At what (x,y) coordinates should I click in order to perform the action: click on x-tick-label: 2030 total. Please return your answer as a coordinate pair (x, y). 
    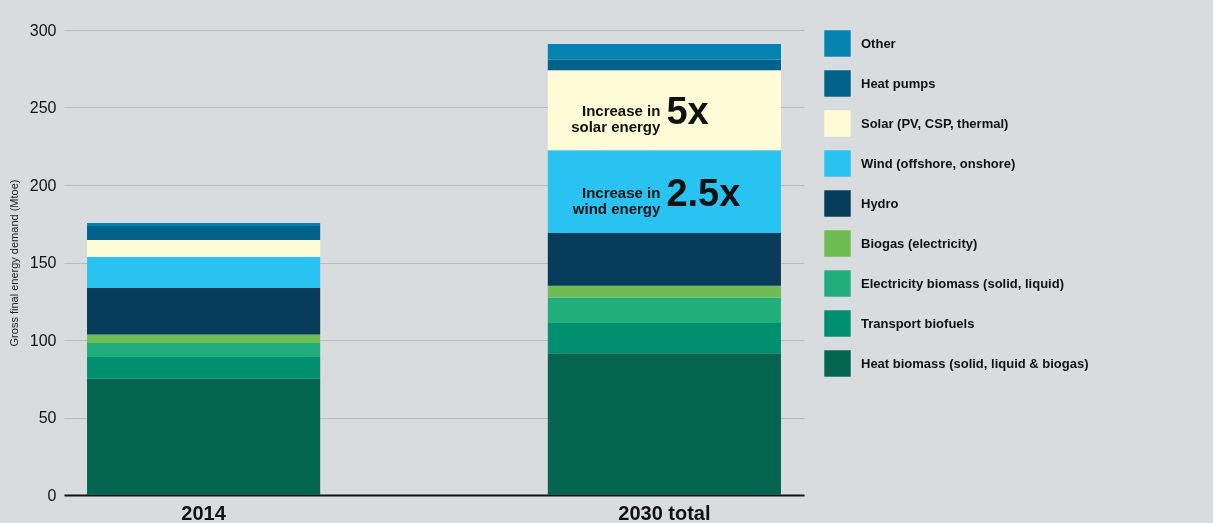
    Looking at the image, I should click on (664, 512).